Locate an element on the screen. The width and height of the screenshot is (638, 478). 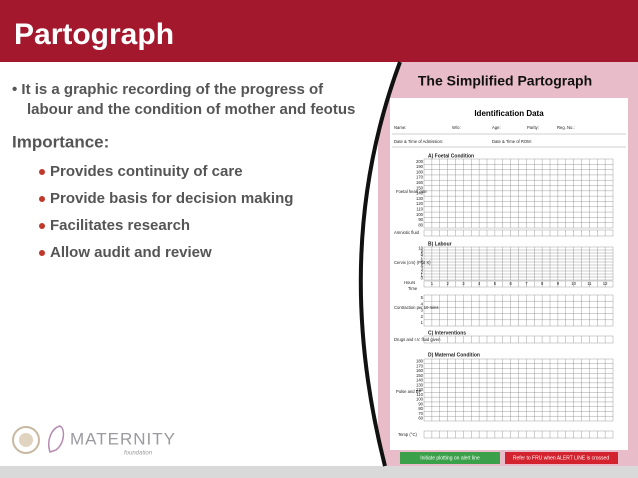
image-title: The Simplified Partograph is located at coordinates (505, 81).